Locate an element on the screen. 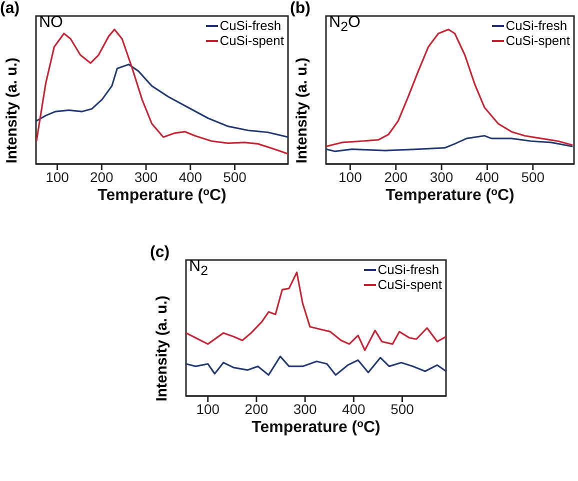 This screenshot has height=481, width=578. annotation: N$_{2}$ is located at coordinates (198, 268).